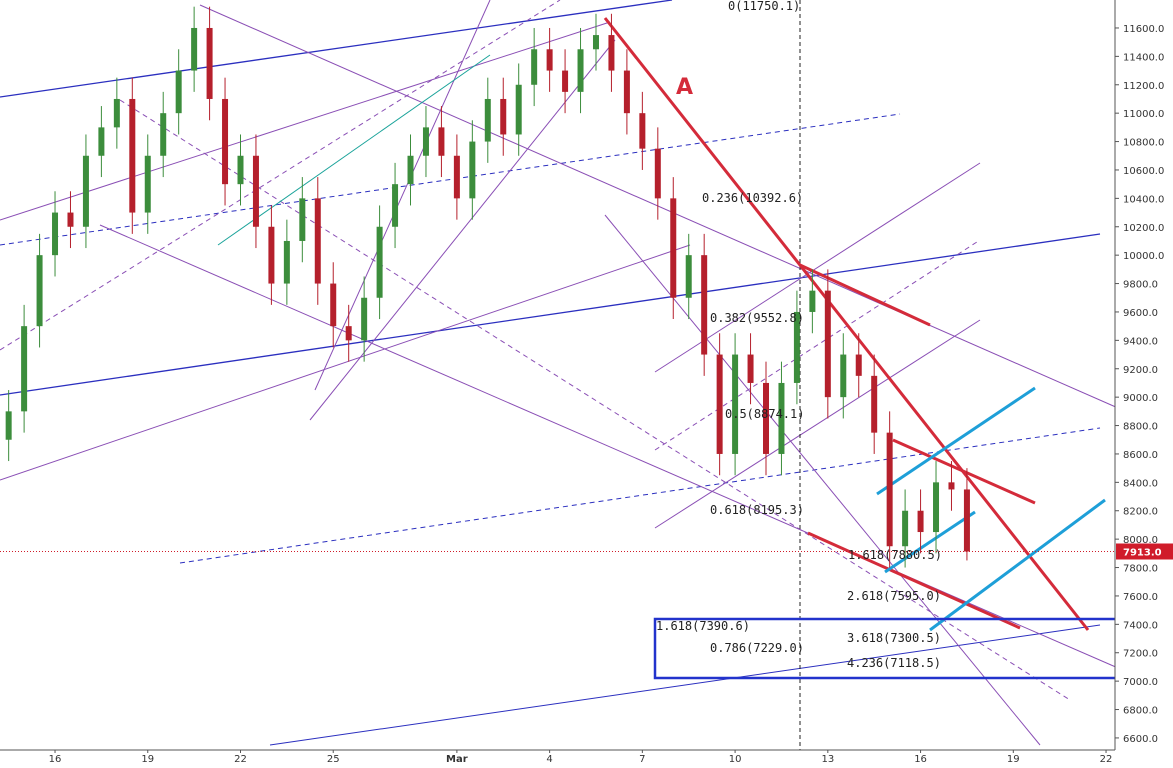  I want to click on fib-label: 2.618(7595.0), so click(894, 596).